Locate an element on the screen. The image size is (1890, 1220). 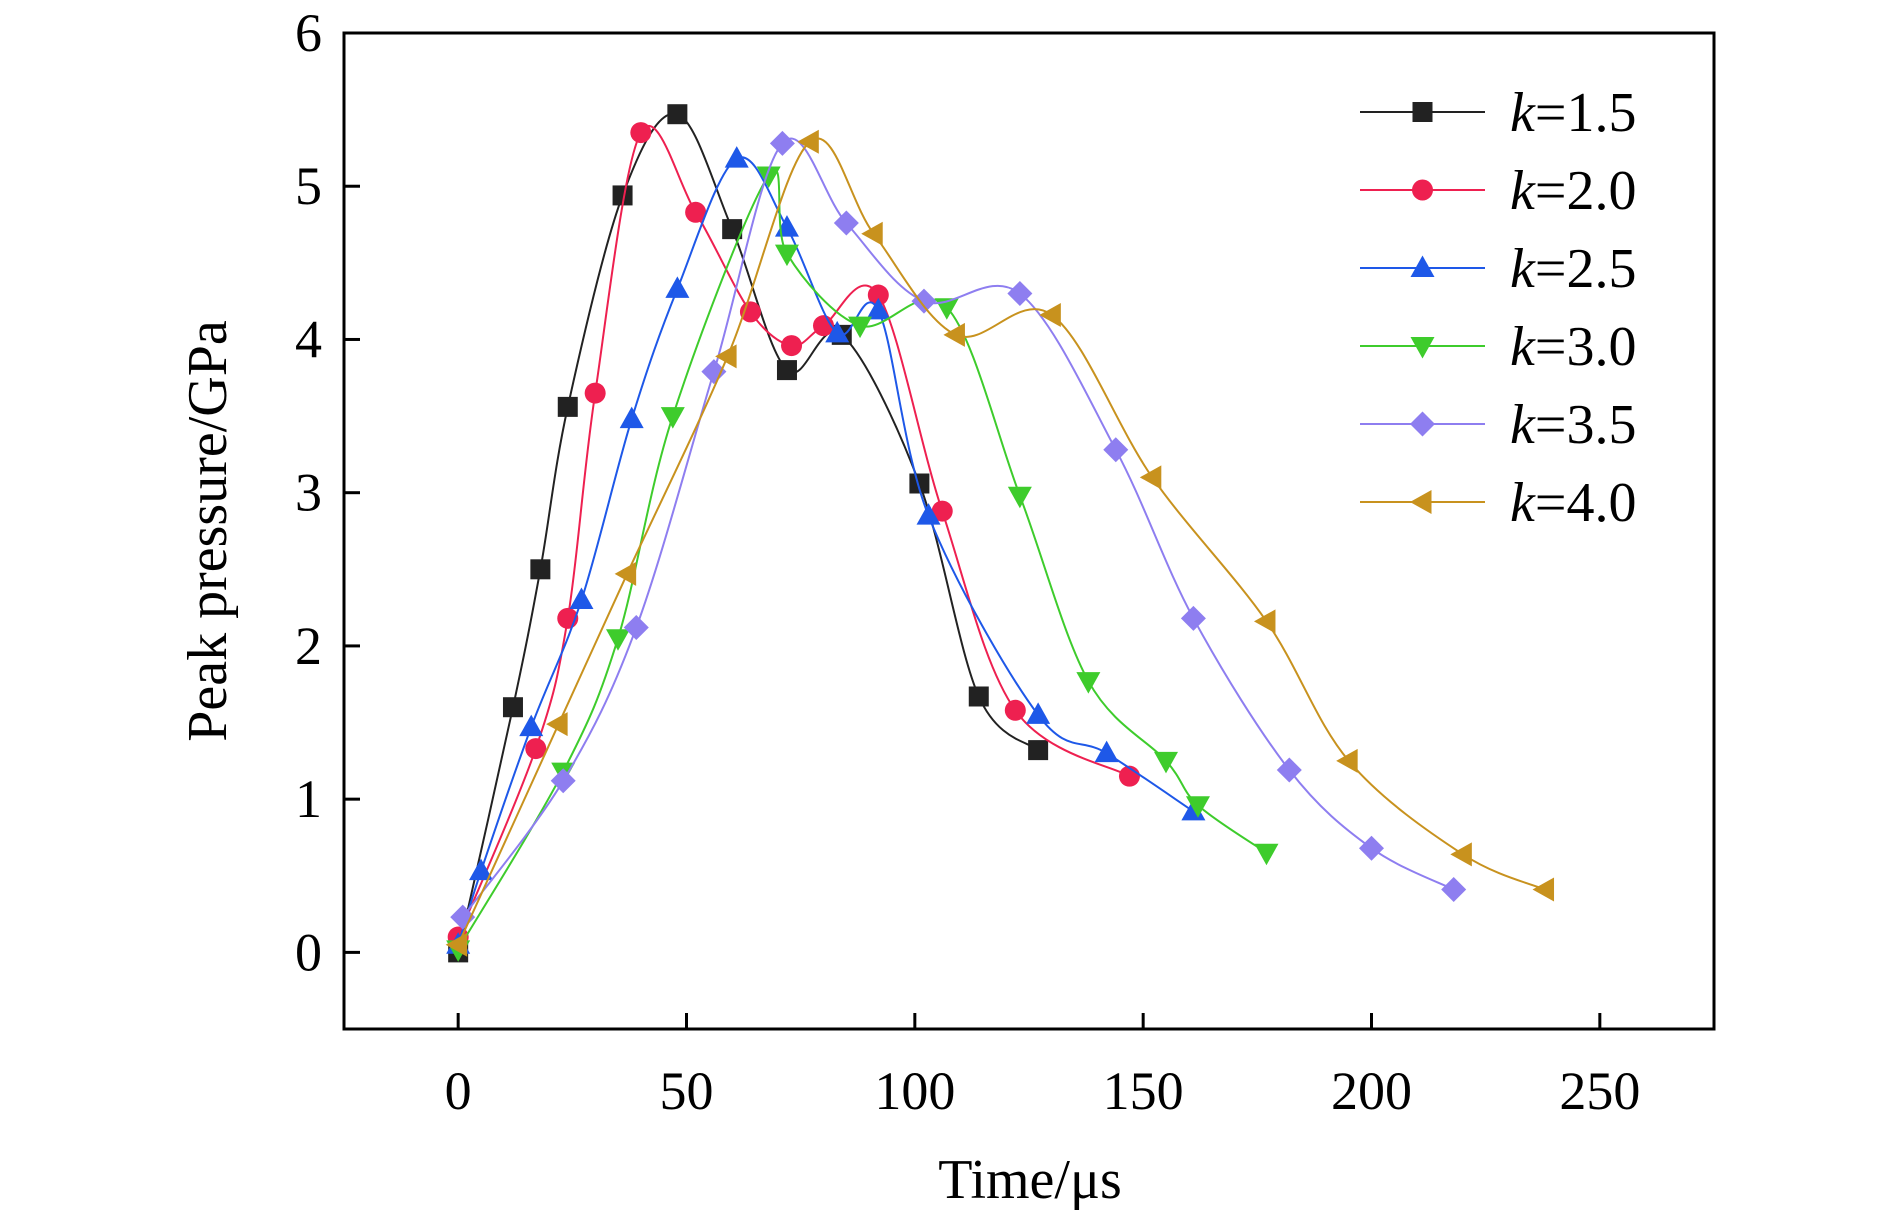
legend-label: k=2.5 is located at coordinates (1573, 269).